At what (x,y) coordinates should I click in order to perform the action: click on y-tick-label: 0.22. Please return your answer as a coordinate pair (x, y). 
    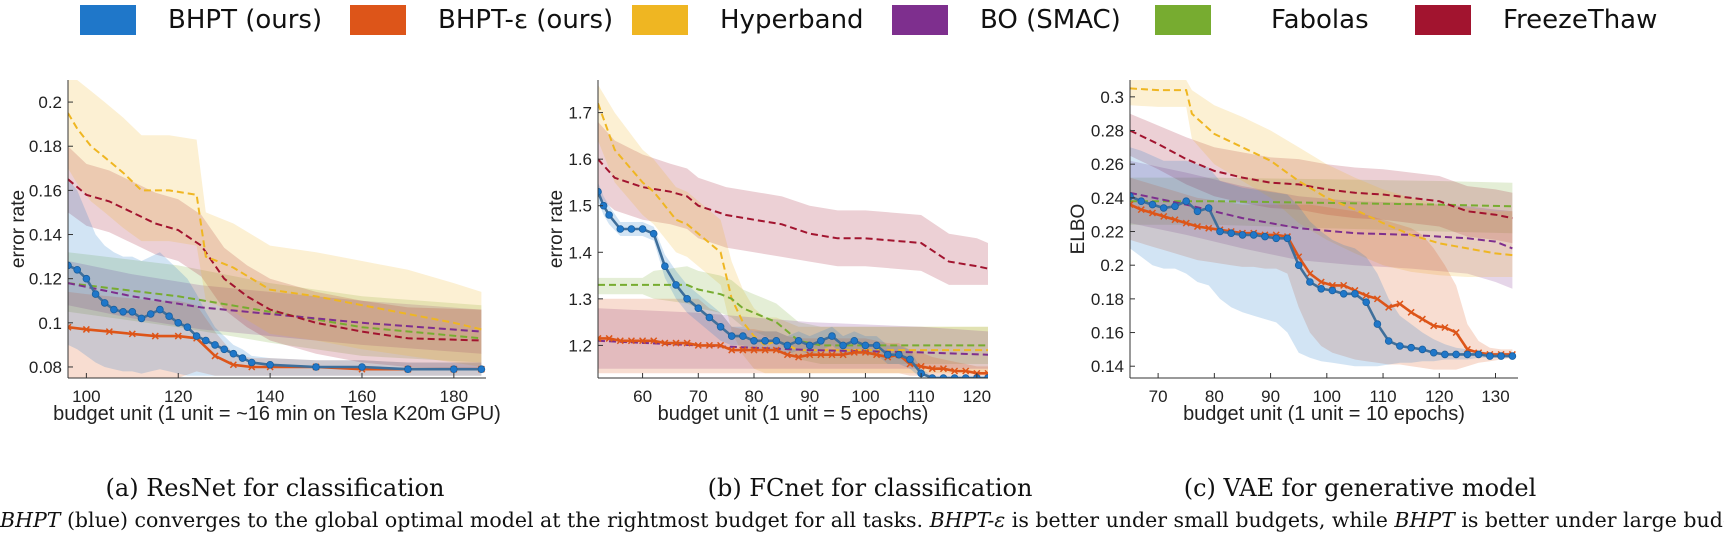
    Looking at the image, I should click on (1107, 232).